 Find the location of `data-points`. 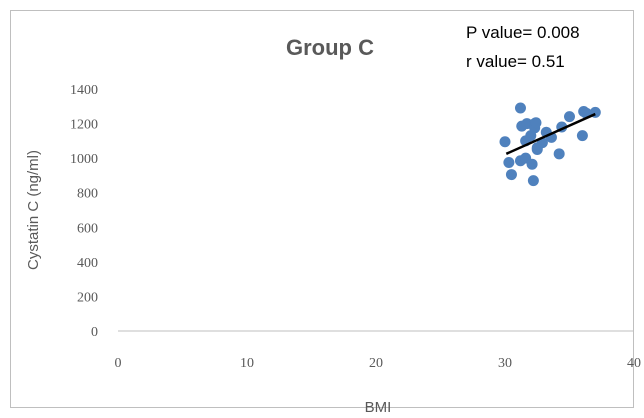

data-points is located at coordinates (550, 144).